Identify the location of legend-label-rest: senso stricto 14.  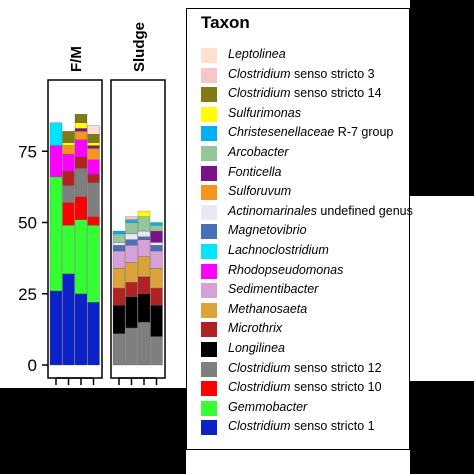
(336, 93).